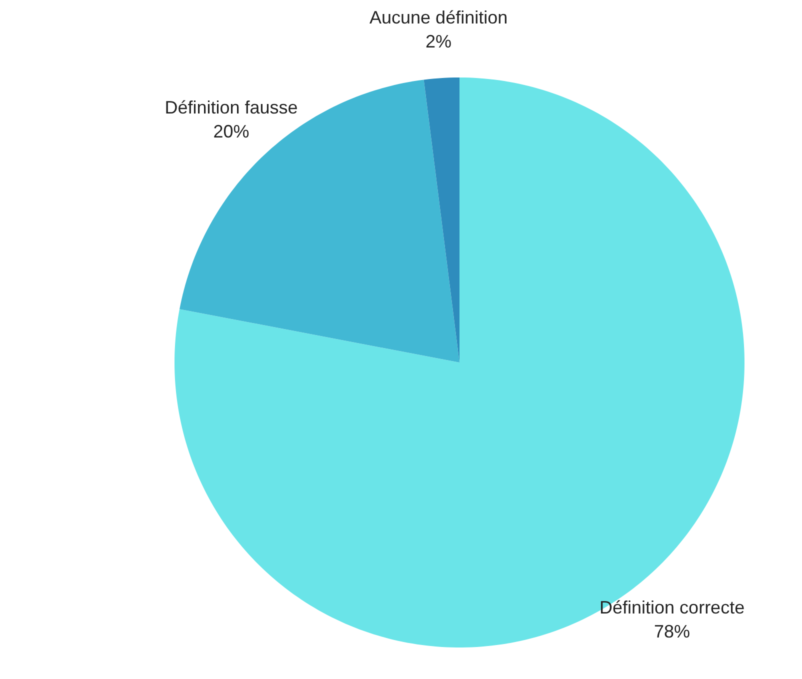 Image resolution: width=802 pixels, height=679 pixels. Describe the element at coordinates (231, 131) in the screenshot. I see `data-label: 20%` at that location.